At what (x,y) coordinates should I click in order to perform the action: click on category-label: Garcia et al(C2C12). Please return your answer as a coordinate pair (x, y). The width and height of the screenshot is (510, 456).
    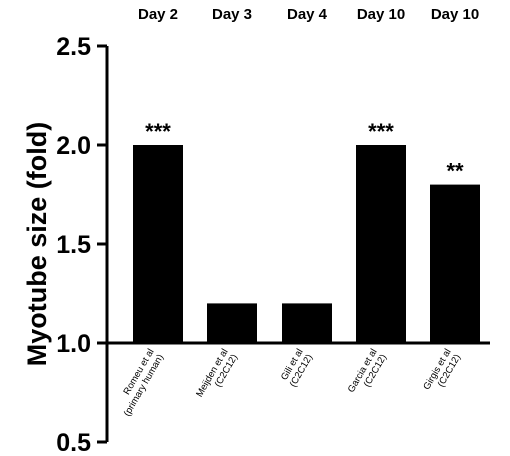
    Looking at the image, I should click on (367, 371).